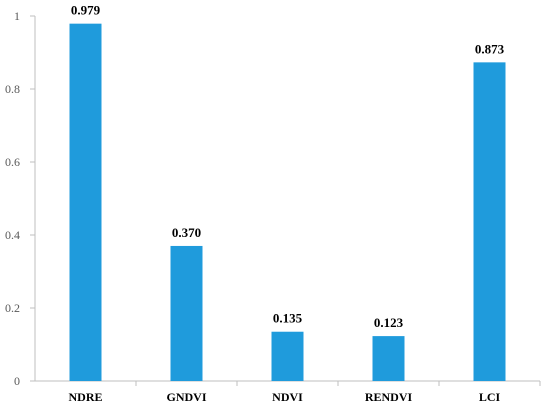 Image resolution: width=550 pixels, height=406 pixels. Describe the element at coordinates (389, 322) in the screenshot. I see `data-label: 0.123` at that location.